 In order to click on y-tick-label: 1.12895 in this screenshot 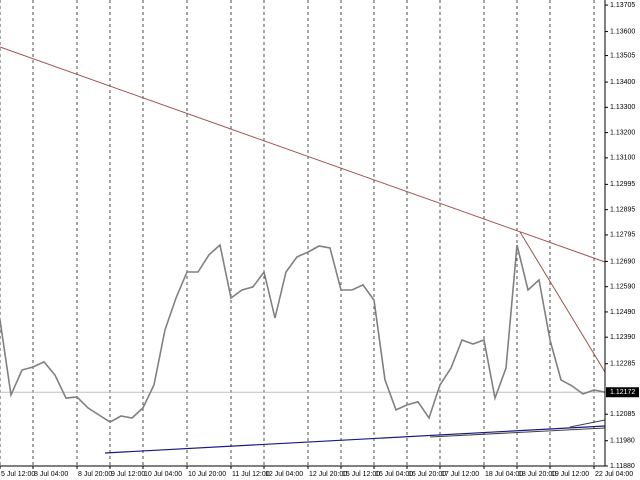, I will do `click(622, 209)`.